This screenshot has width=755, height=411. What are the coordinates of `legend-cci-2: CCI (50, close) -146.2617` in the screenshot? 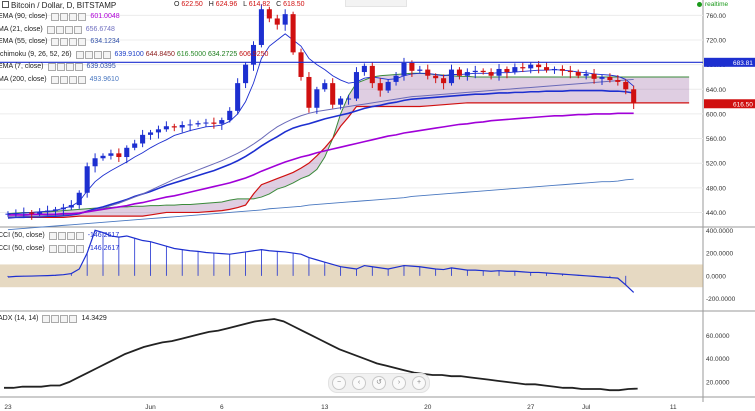 It's located at (60, 248).